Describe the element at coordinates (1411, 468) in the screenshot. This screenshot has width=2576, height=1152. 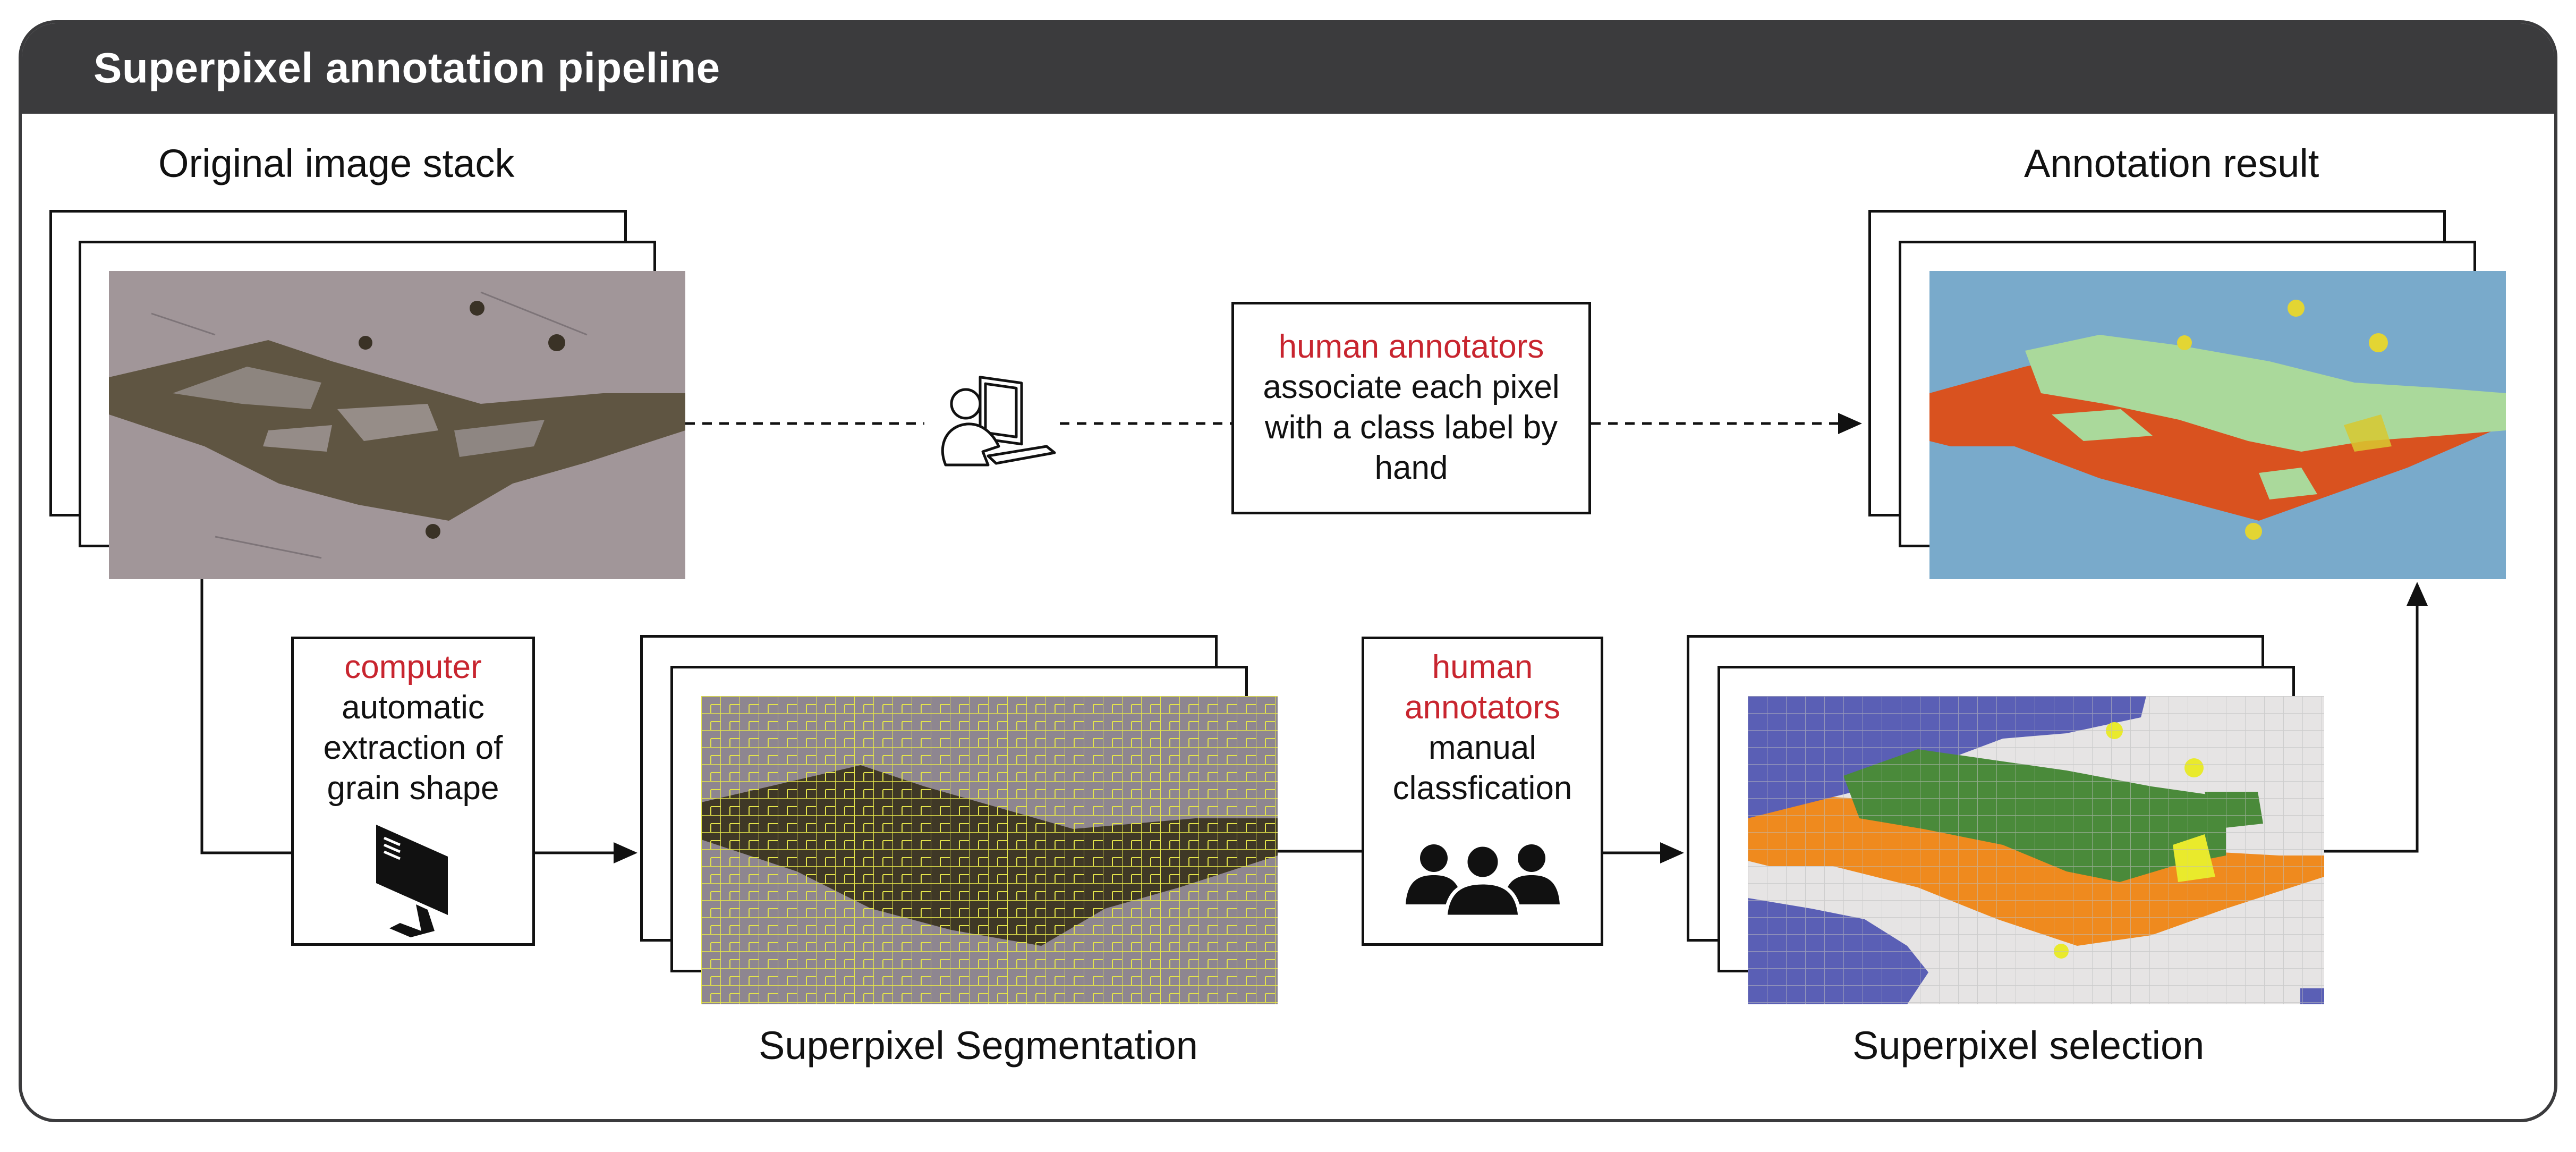
I see `box-human-hand-line-3: hand` at that location.